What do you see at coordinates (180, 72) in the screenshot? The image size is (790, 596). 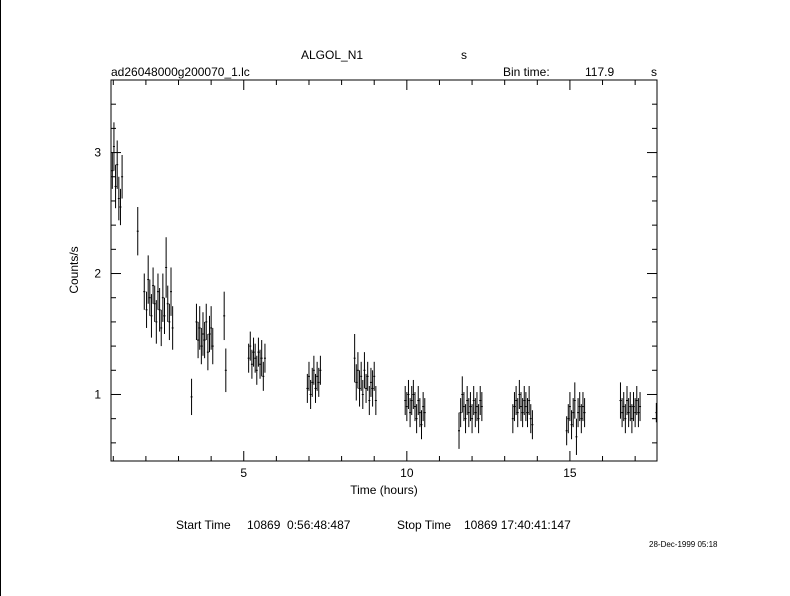 I see `filename-label: ad26048000g200070_1.lc` at bounding box center [180, 72].